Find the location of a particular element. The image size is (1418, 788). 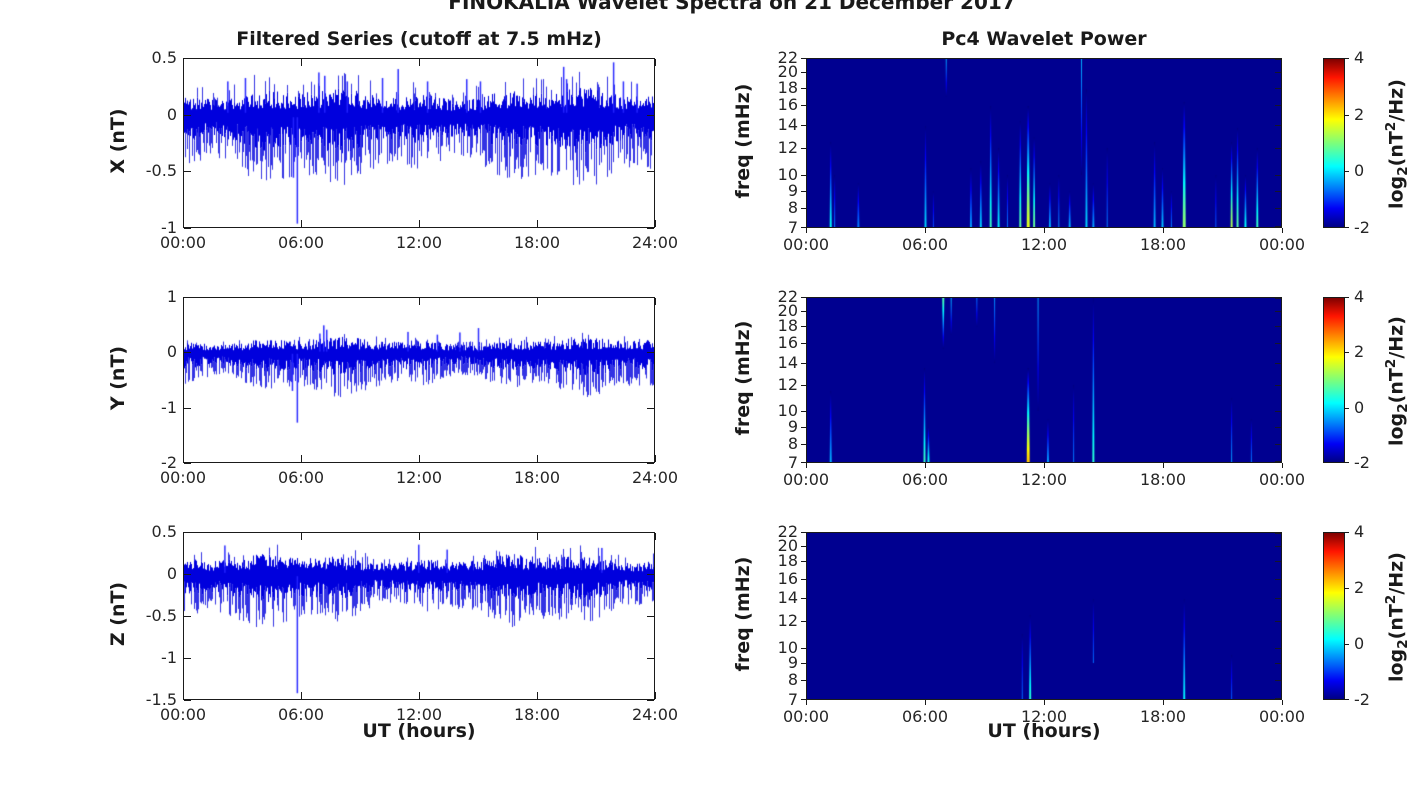

colorbar-tick-label: 4 is located at coordinates (1359, 296).